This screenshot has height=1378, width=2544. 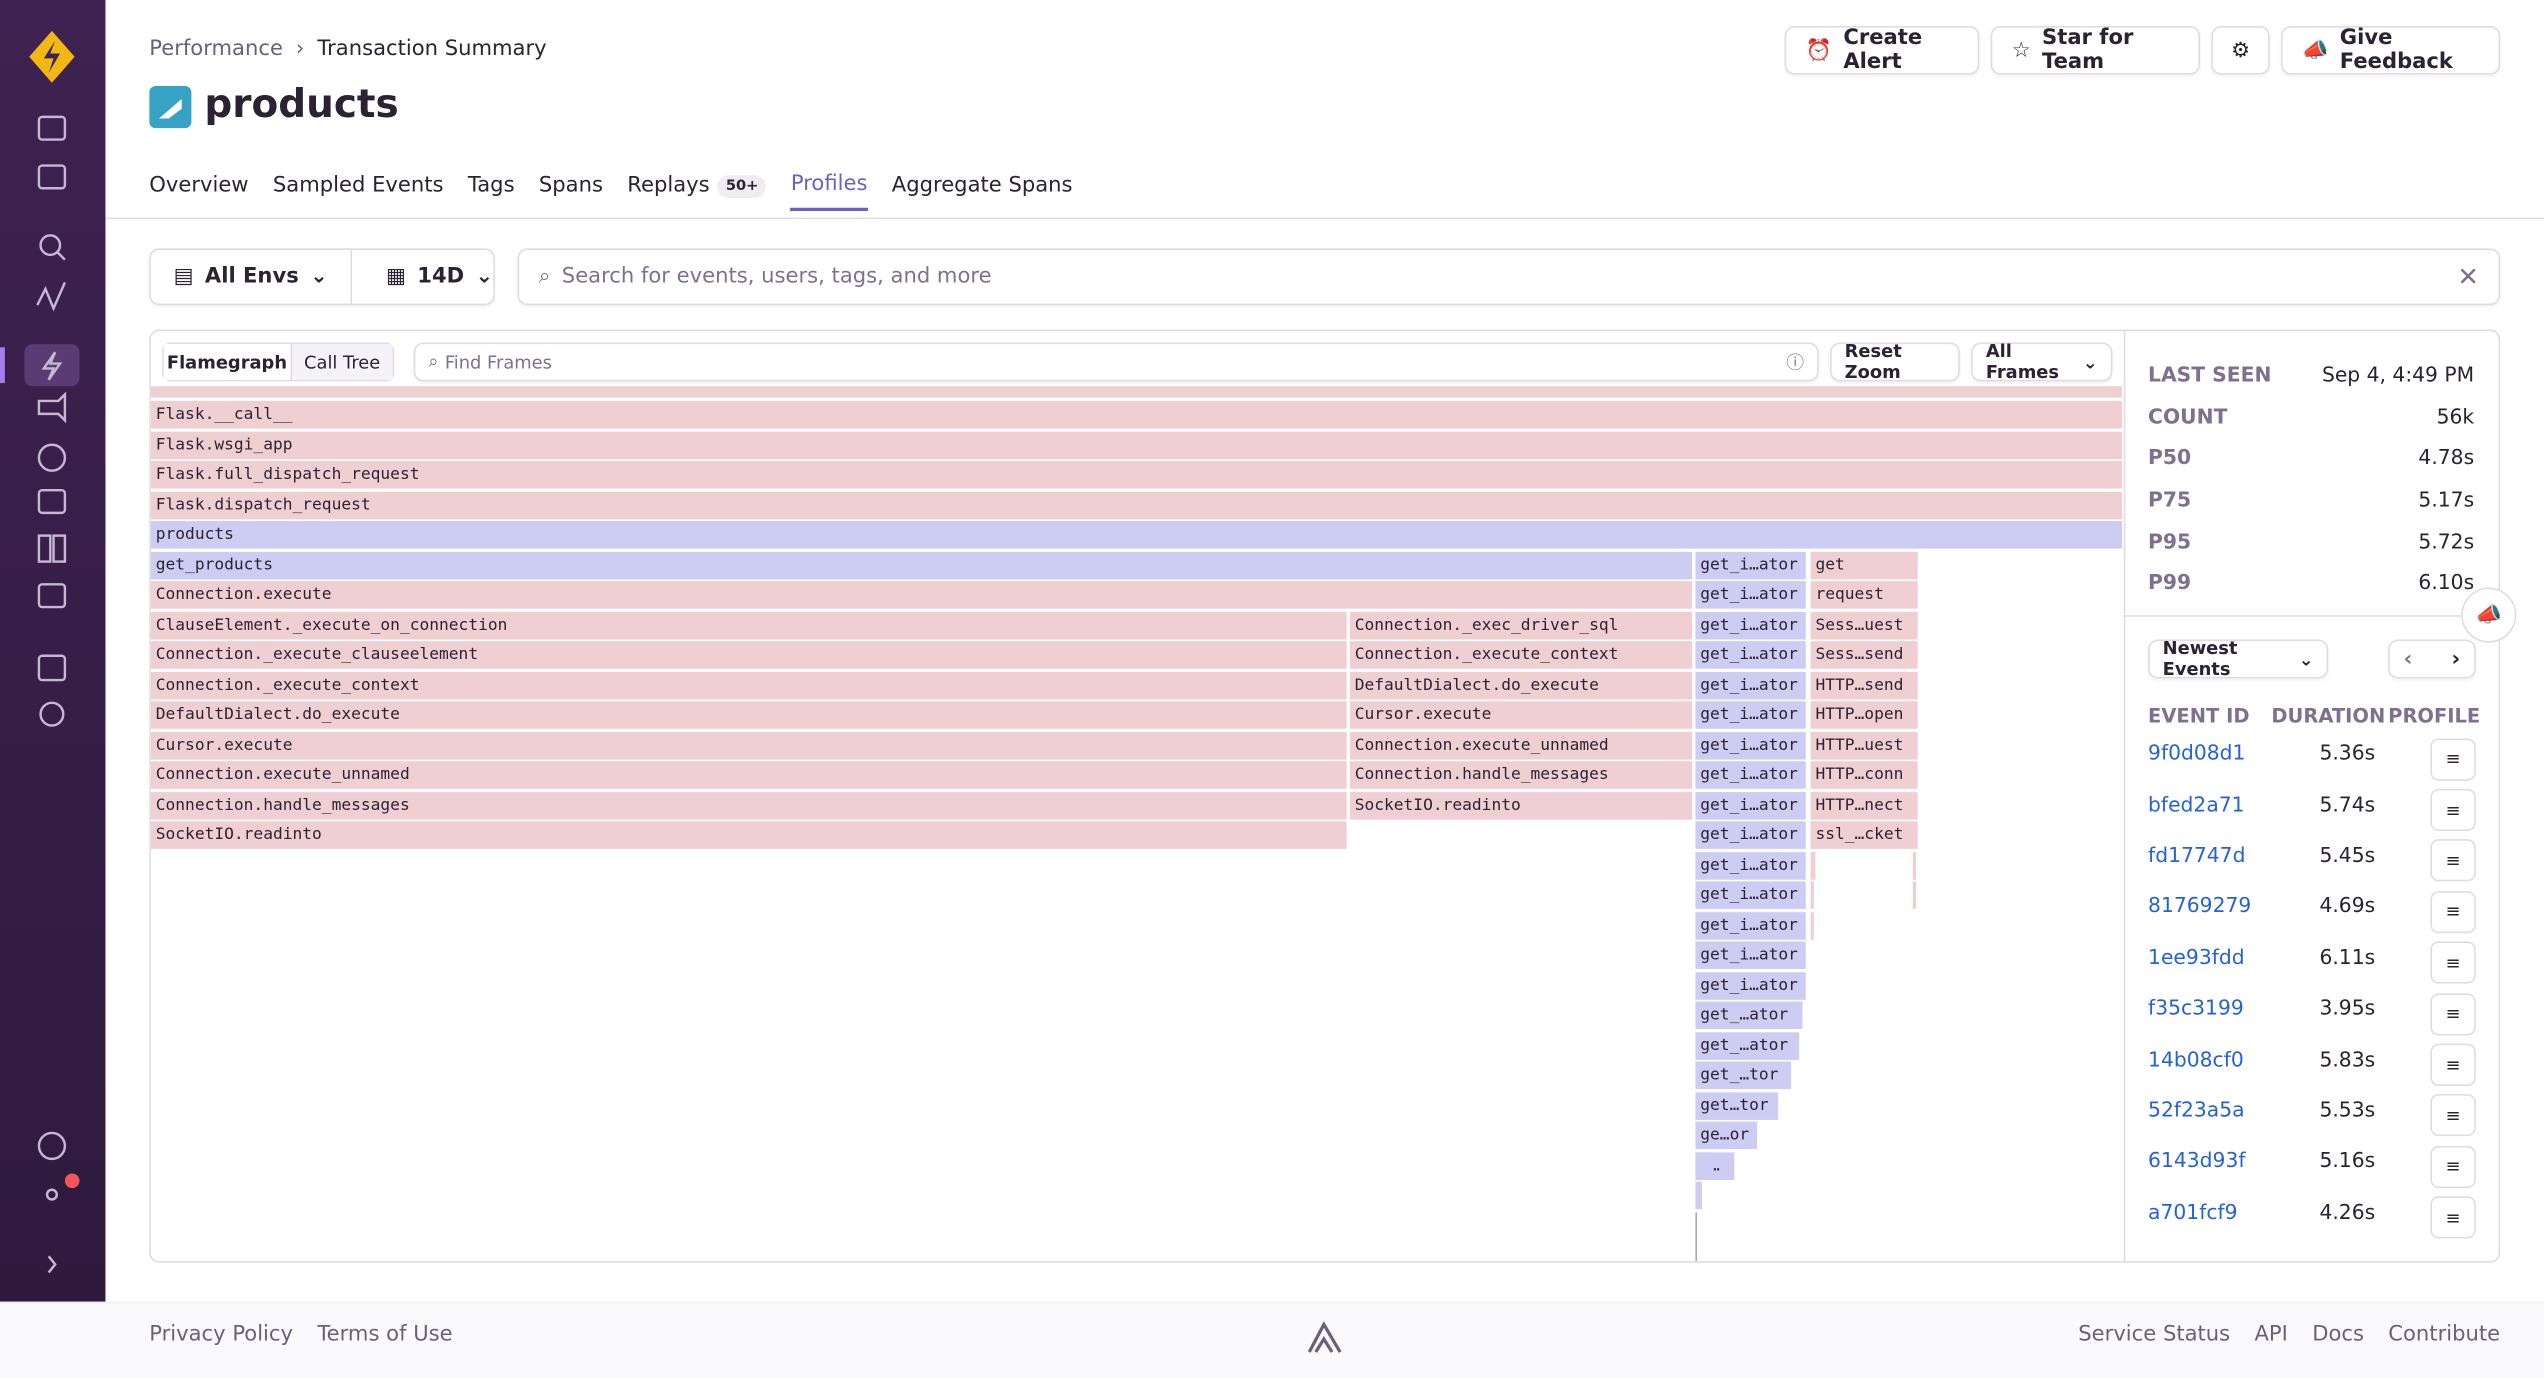 What do you see at coordinates (342, 362) in the screenshot?
I see `view-option: Call Tree` at bounding box center [342, 362].